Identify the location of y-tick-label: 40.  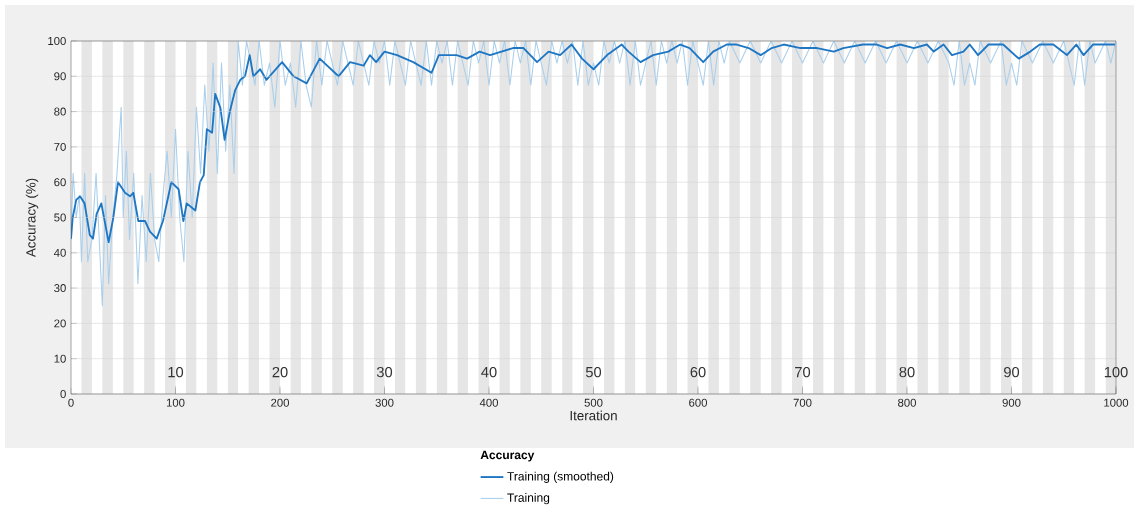
(59, 252).